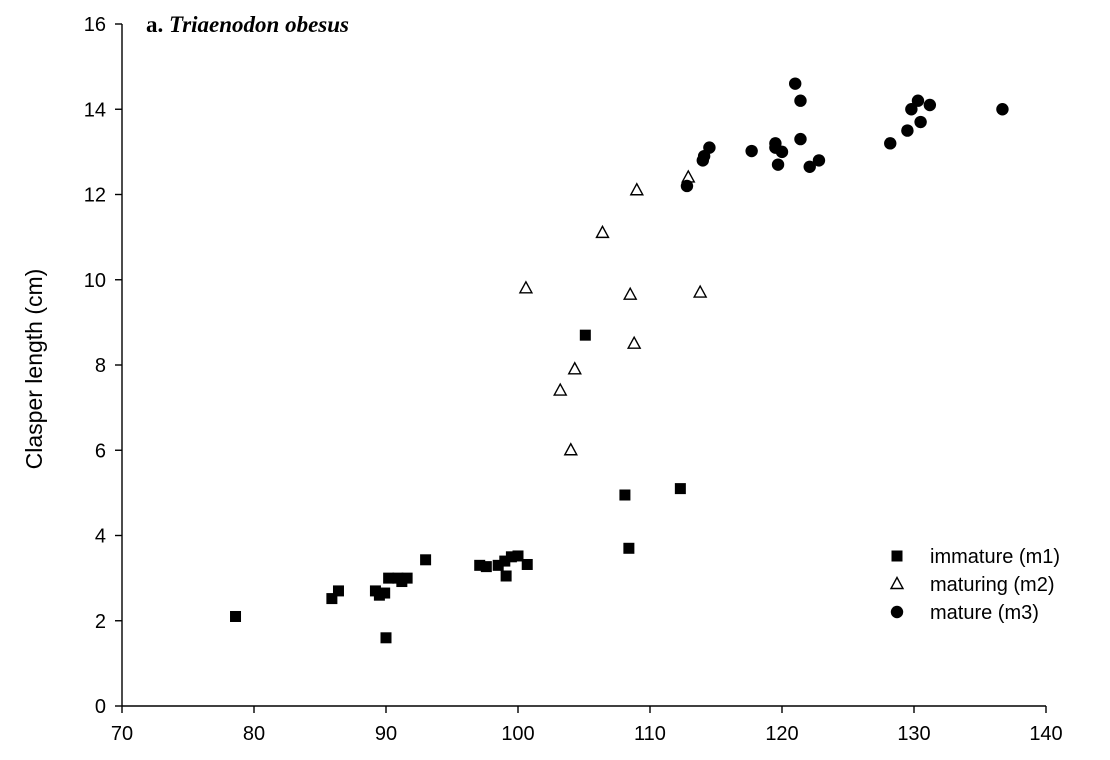  I want to click on legend-immature-label: immature (m1), so click(995, 557).